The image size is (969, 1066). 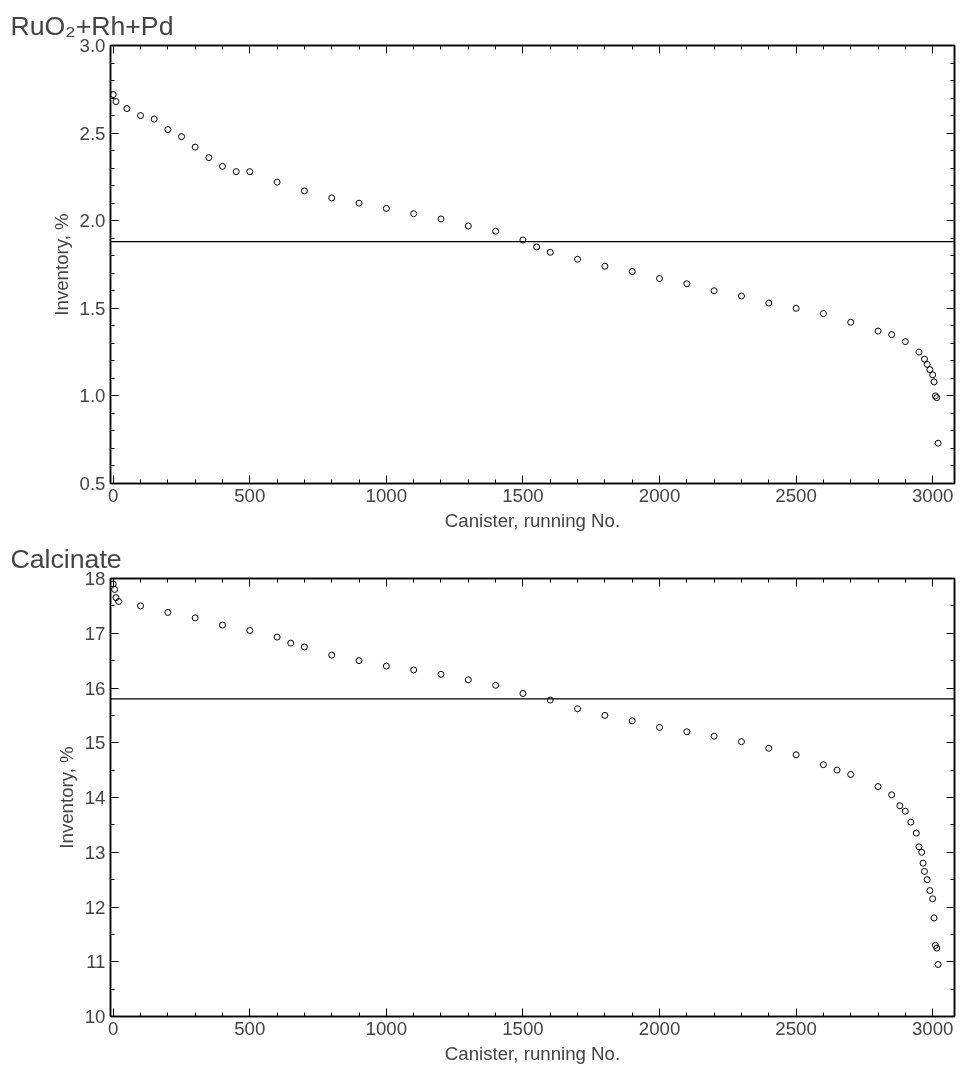 What do you see at coordinates (95, 633) in the screenshot?
I see `y-tick-label: 17` at bounding box center [95, 633].